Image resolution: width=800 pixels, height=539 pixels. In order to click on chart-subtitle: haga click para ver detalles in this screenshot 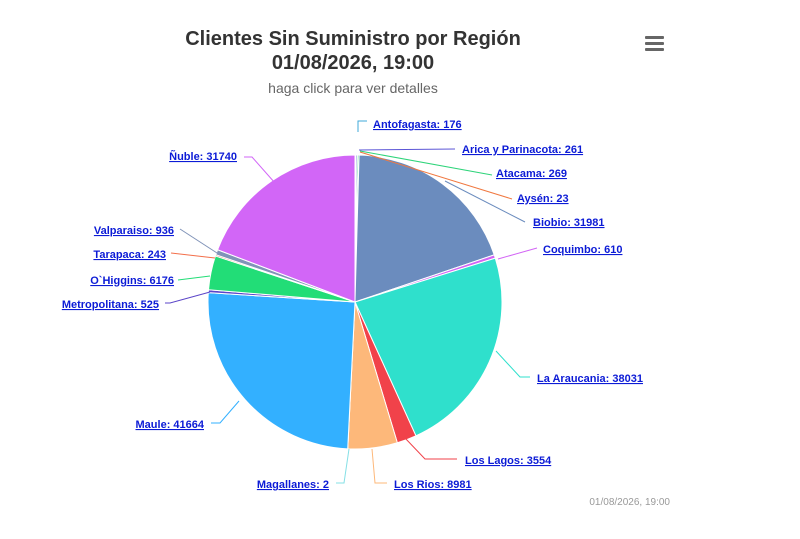, I will do `click(353, 88)`.